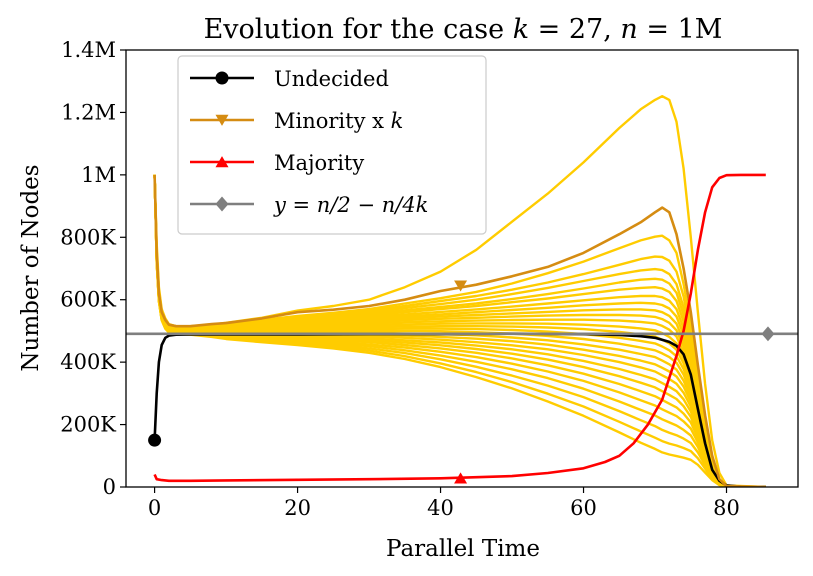  What do you see at coordinates (88, 362) in the screenshot?
I see `y-tick-label: 400K` at bounding box center [88, 362].